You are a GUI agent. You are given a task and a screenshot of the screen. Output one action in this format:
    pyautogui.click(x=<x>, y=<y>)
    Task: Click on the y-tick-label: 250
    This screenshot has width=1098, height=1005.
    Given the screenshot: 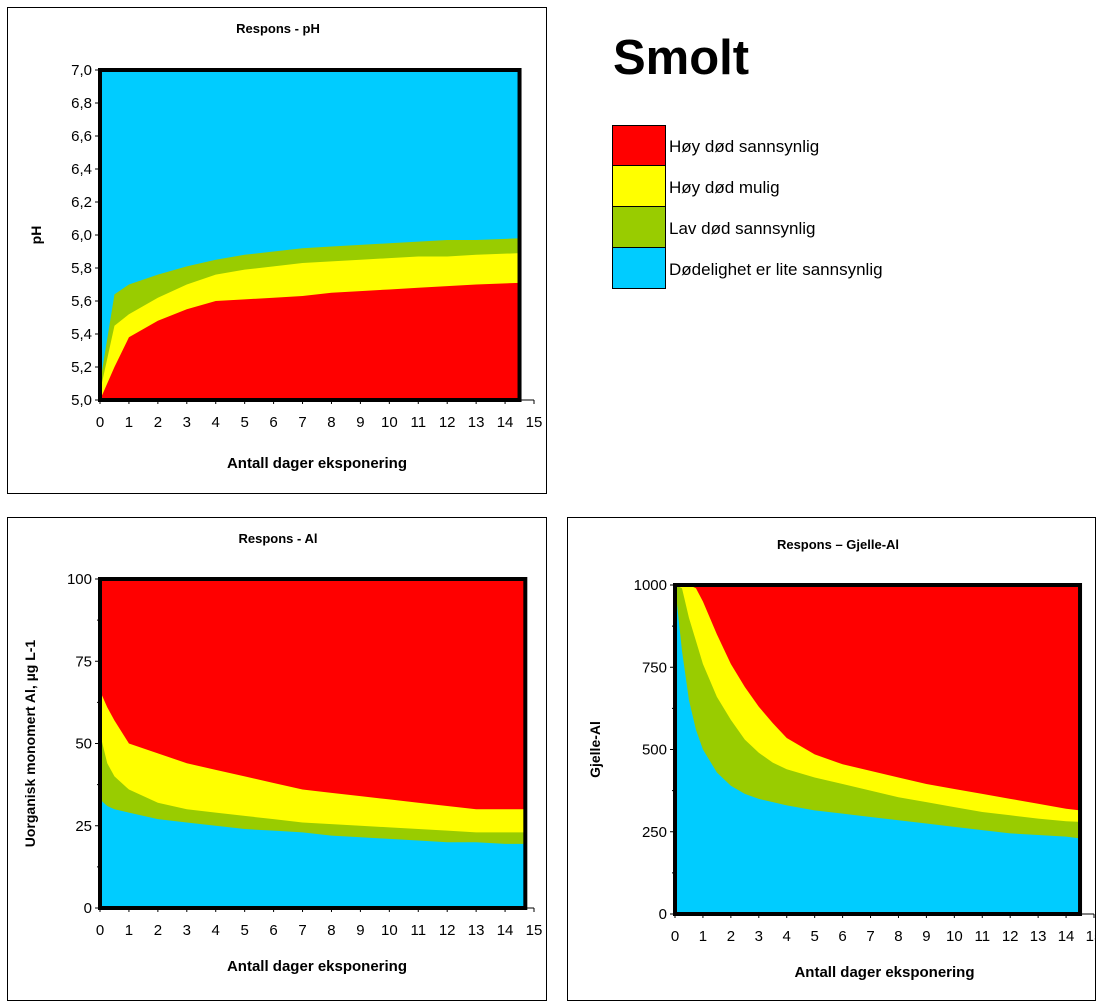 What is the action you would take?
    pyautogui.click(x=654, y=832)
    